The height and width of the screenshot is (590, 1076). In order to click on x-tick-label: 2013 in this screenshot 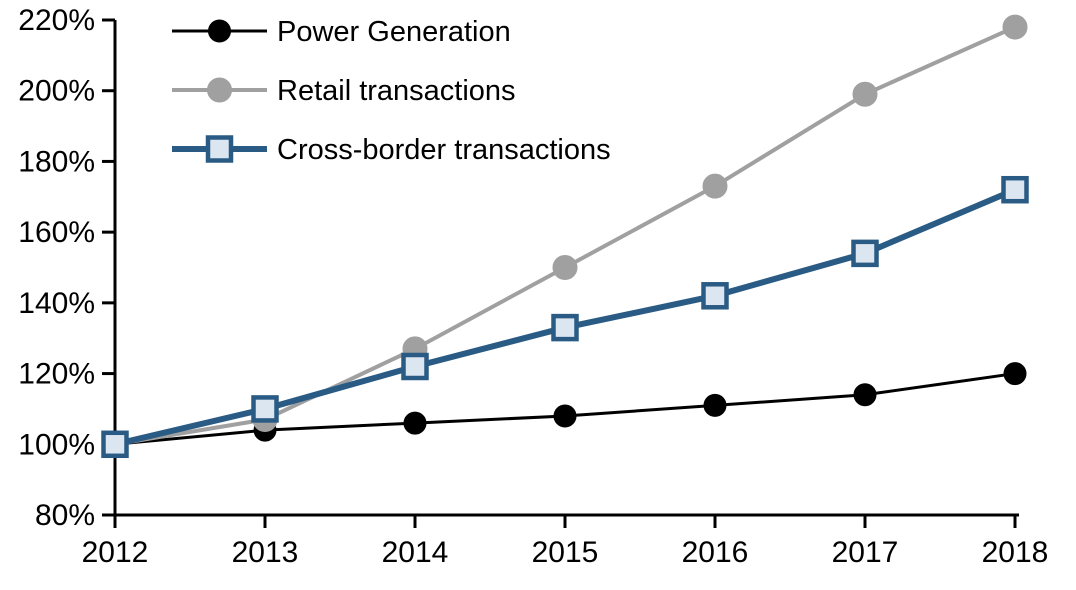, I will do `click(265, 552)`.